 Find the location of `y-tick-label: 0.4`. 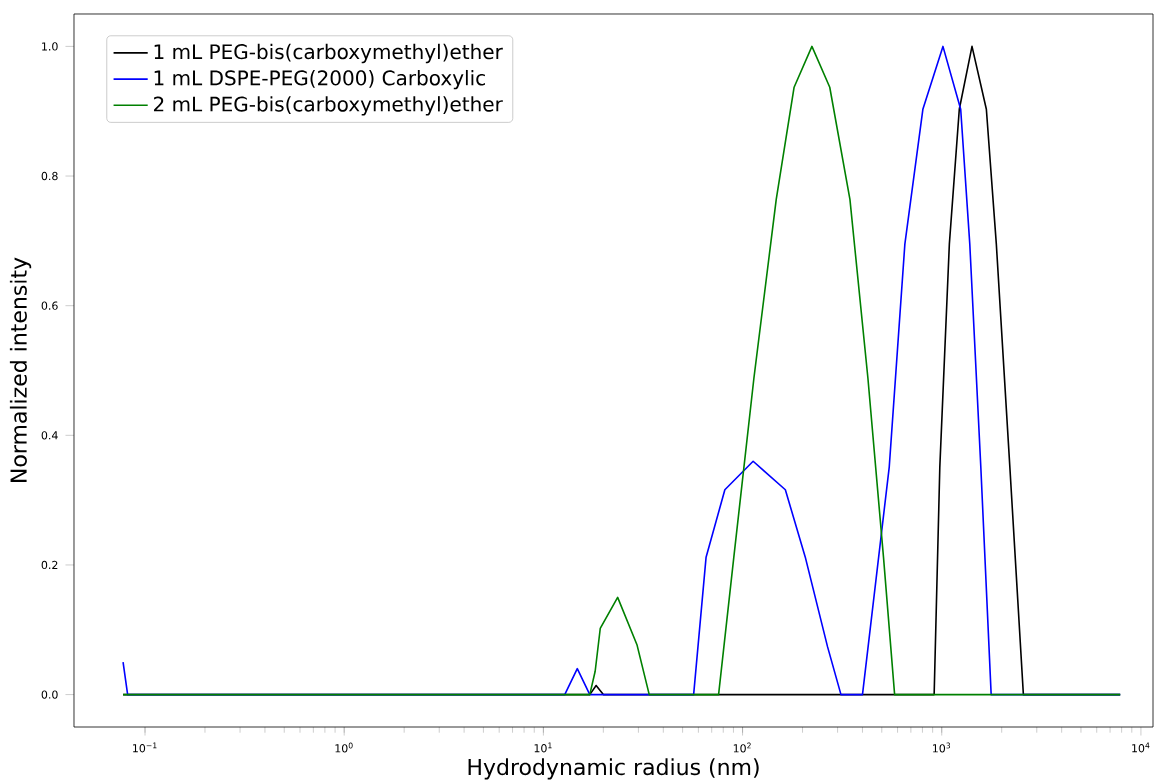

y-tick-label: 0.4 is located at coordinates (49, 435).